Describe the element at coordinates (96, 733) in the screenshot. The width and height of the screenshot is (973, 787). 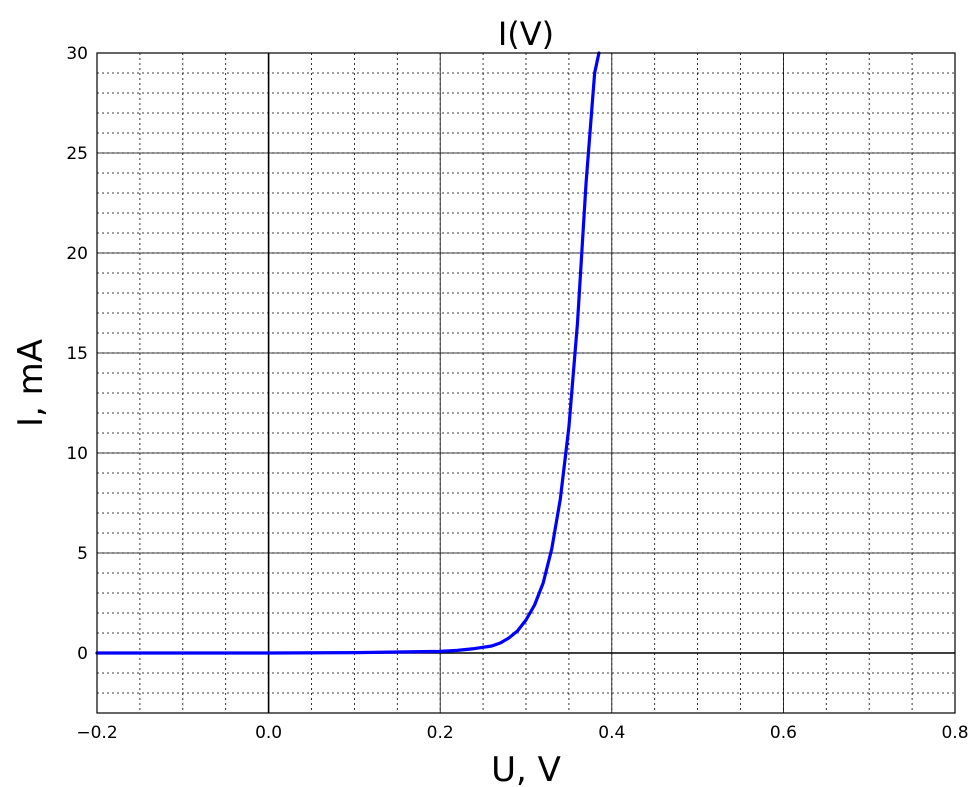
I see `x-tick-label: −0.2` at that location.